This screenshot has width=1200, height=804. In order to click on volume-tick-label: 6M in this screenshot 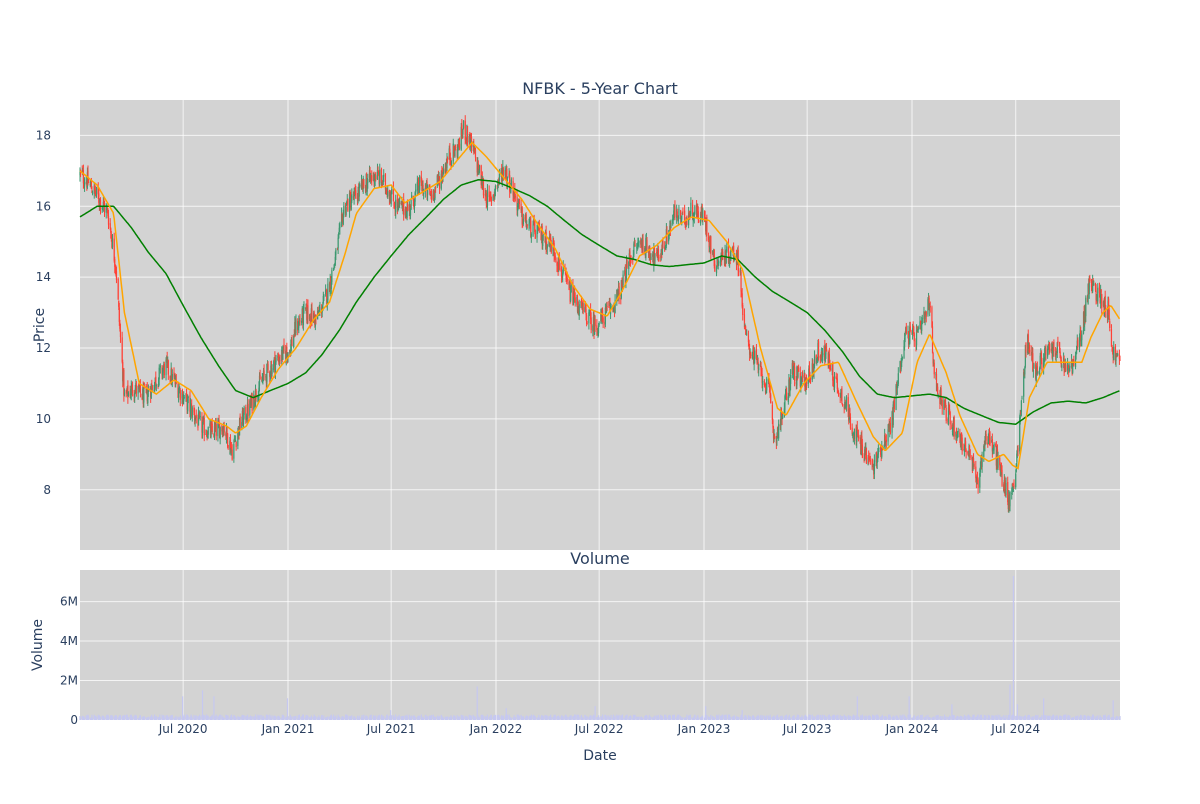, I will do `click(69, 602)`.